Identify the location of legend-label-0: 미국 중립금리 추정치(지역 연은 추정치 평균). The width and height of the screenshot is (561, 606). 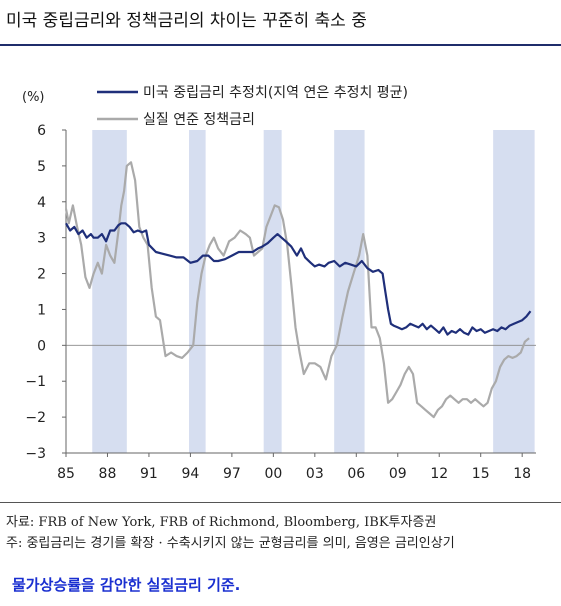
(275, 93).